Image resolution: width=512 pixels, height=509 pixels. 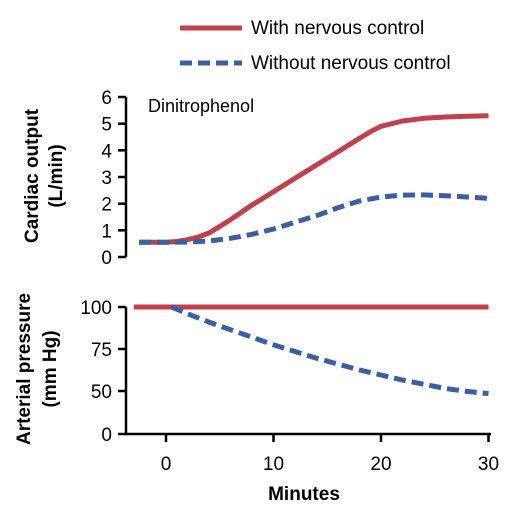 I want to click on x-tick-label-30: 30, so click(x=488, y=464).